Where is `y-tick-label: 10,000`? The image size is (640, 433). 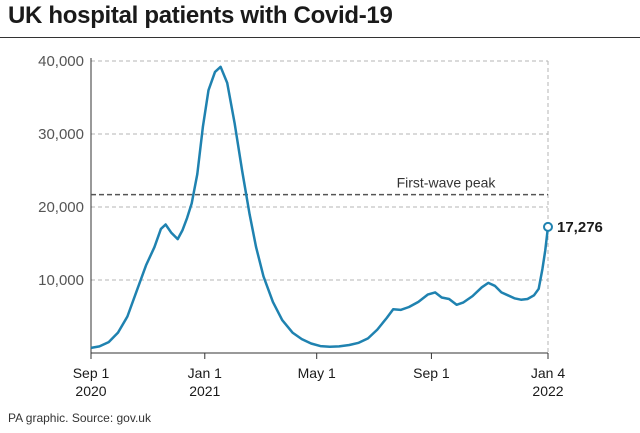
y-tick-label: 10,000 is located at coordinates (61, 280).